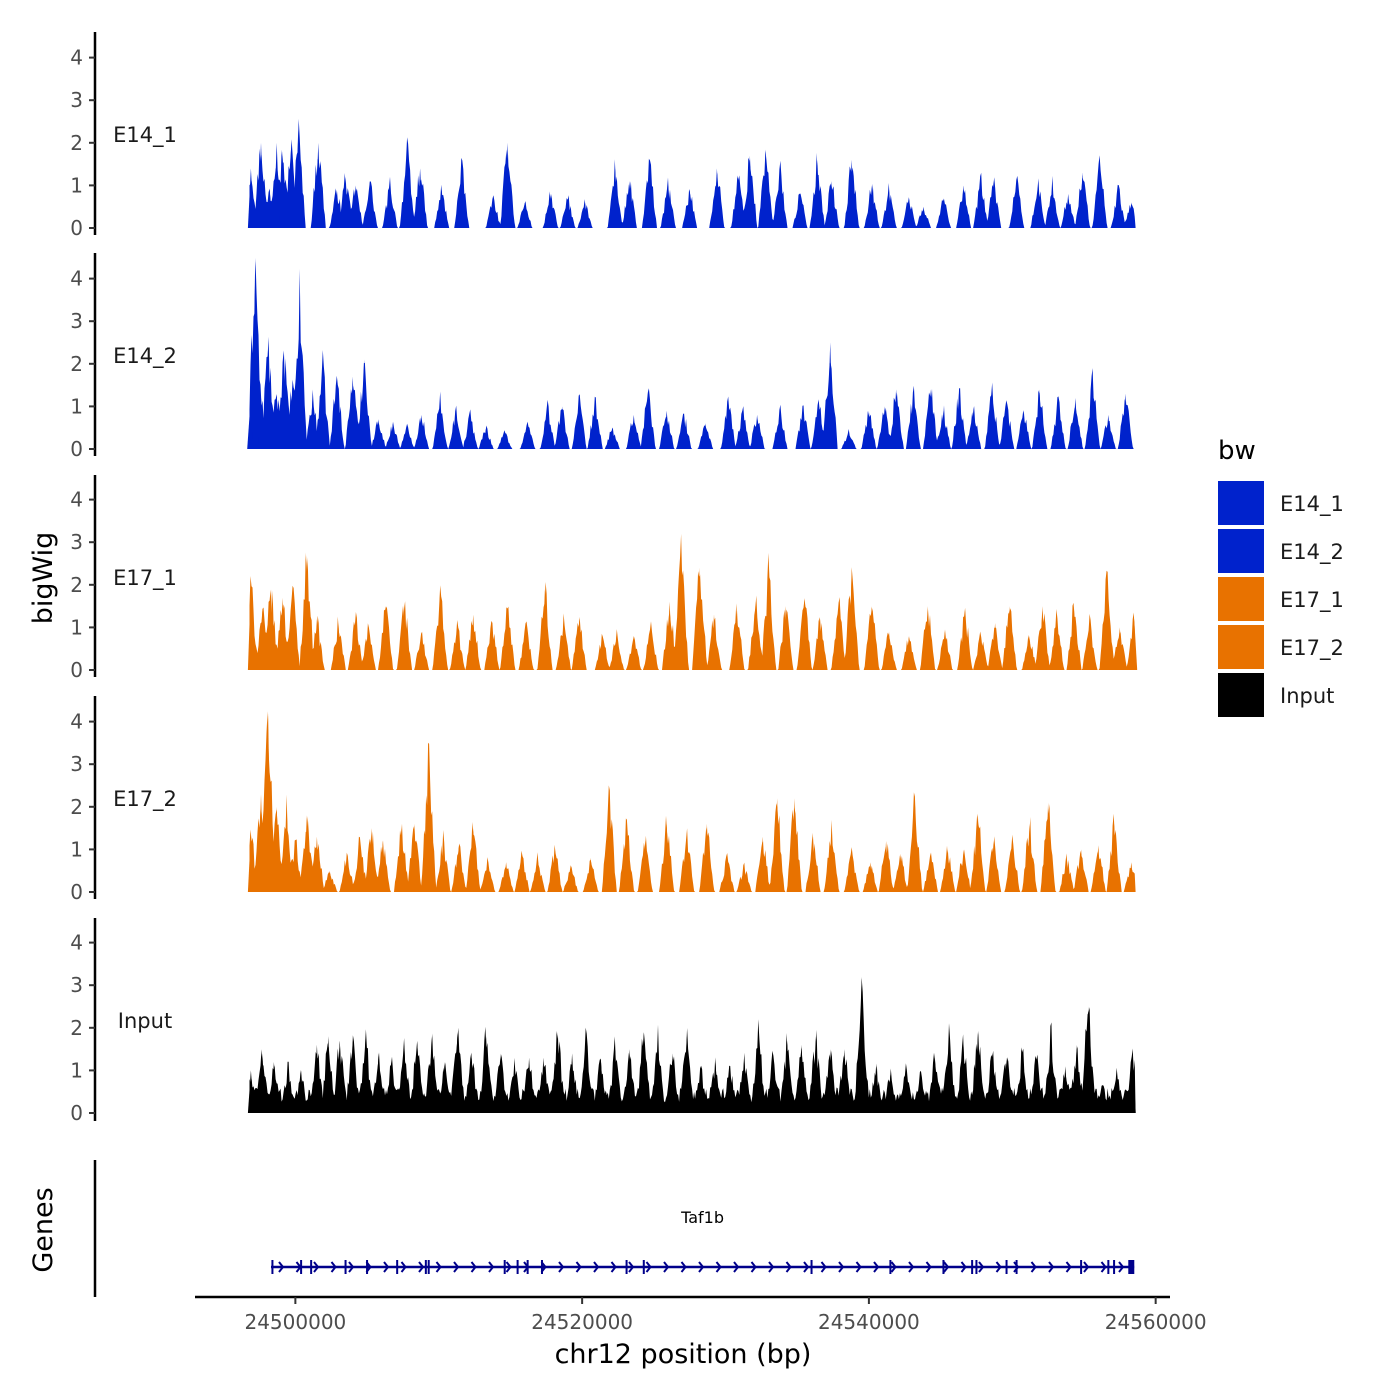  Describe the element at coordinates (76, 670) in the screenshot. I see `y-tick-label: 0` at that location.